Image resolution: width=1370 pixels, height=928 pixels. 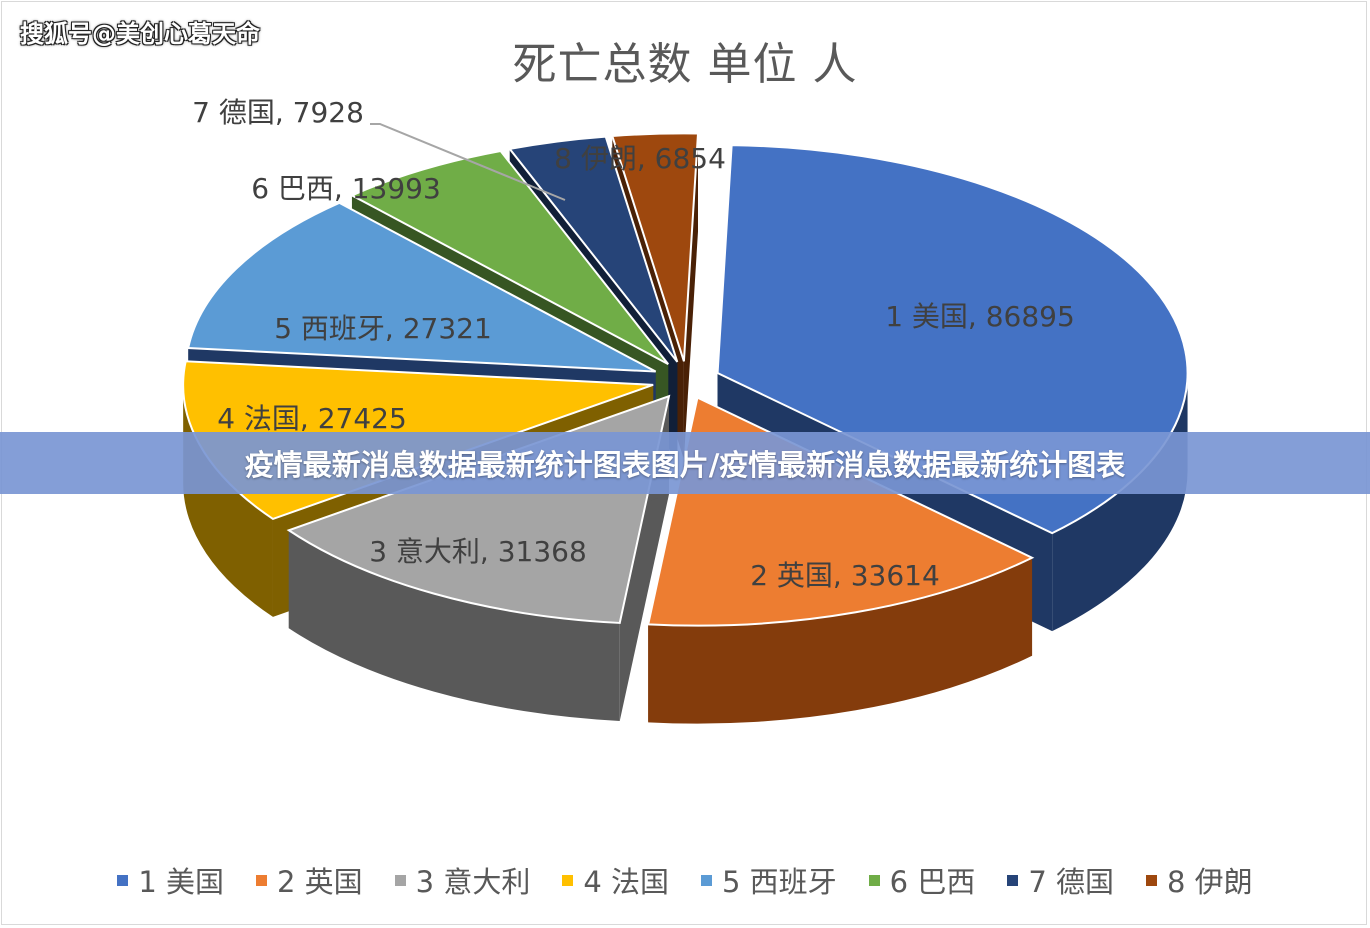 What do you see at coordinates (468, 162) in the screenshot?
I see `leader-line` at bounding box center [468, 162].